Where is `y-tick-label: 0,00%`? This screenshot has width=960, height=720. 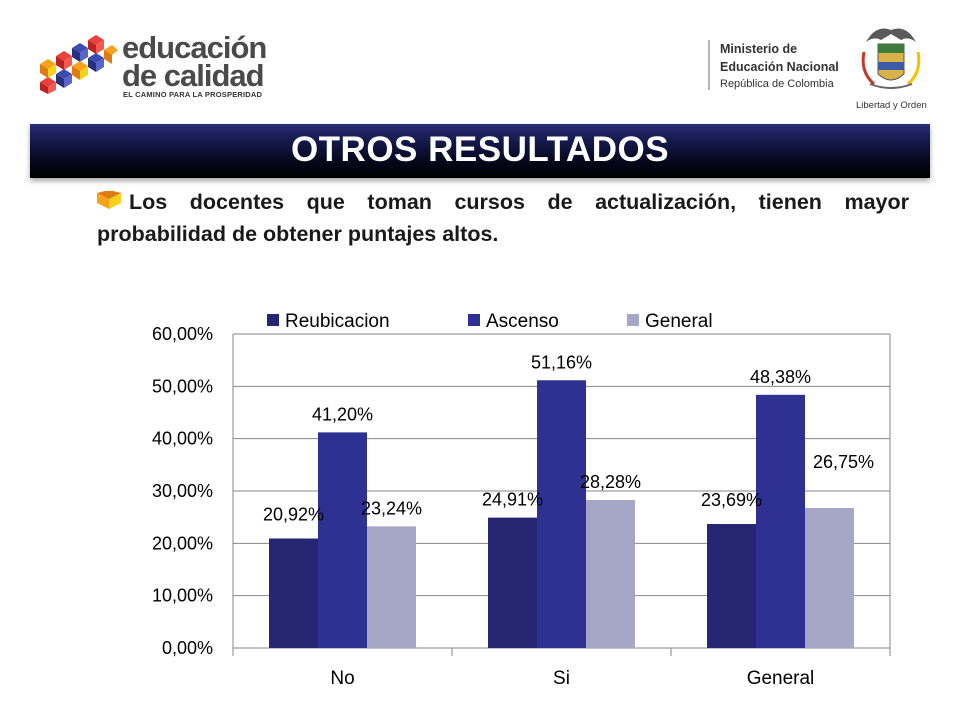 y-tick-label: 0,00% is located at coordinates (187, 648).